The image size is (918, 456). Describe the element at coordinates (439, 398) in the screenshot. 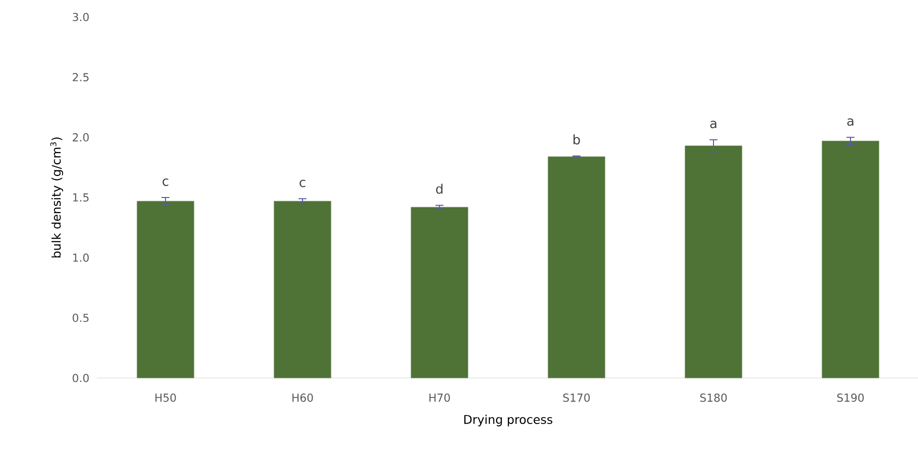

I see `x-tick-label: H70` at that location.